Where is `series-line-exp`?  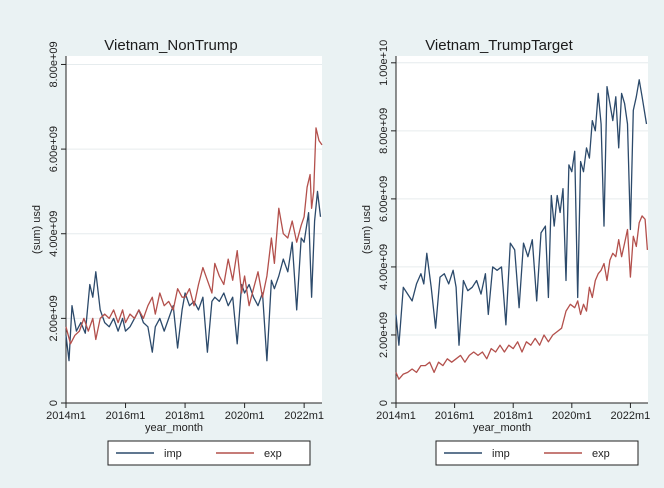
series-line-exp is located at coordinates (522, 297).